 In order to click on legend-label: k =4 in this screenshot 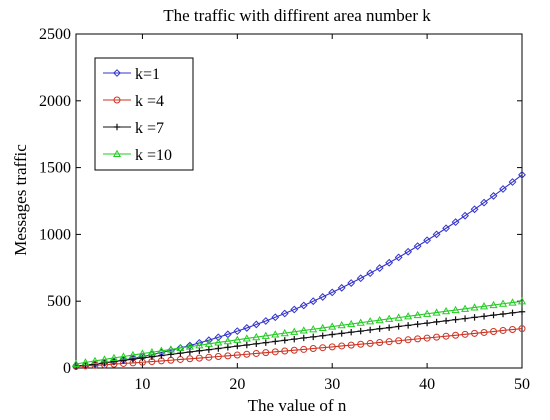, I will do `click(149, 101)`.